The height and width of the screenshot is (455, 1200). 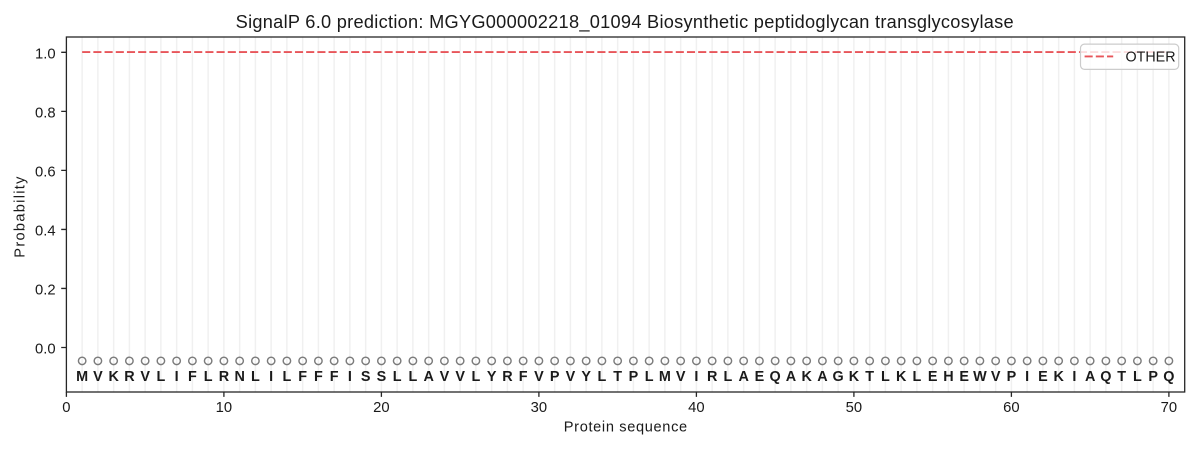 What do you see at coordinates (1151, 58) in the screenshot?
I see `svg-text: OTHER` at bounding box center [1151, 58].